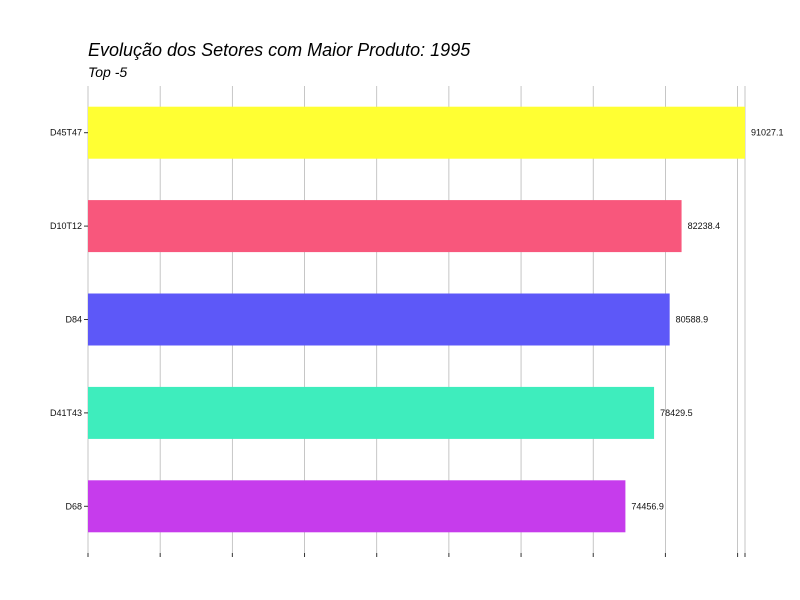 The width and height of the screenshot is (800, 600). Describe the element at coordinates (767, 133) in the screenshot. I see `value-label: 91027.1` at that location.